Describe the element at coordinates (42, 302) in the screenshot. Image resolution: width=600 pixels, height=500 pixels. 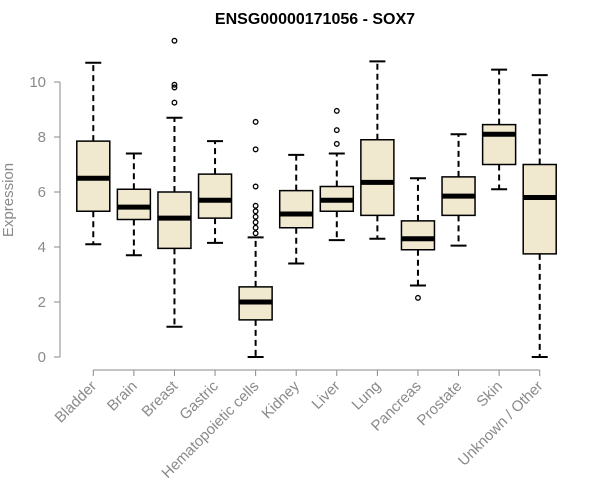
I see `y-tick-label: 2` at that location.